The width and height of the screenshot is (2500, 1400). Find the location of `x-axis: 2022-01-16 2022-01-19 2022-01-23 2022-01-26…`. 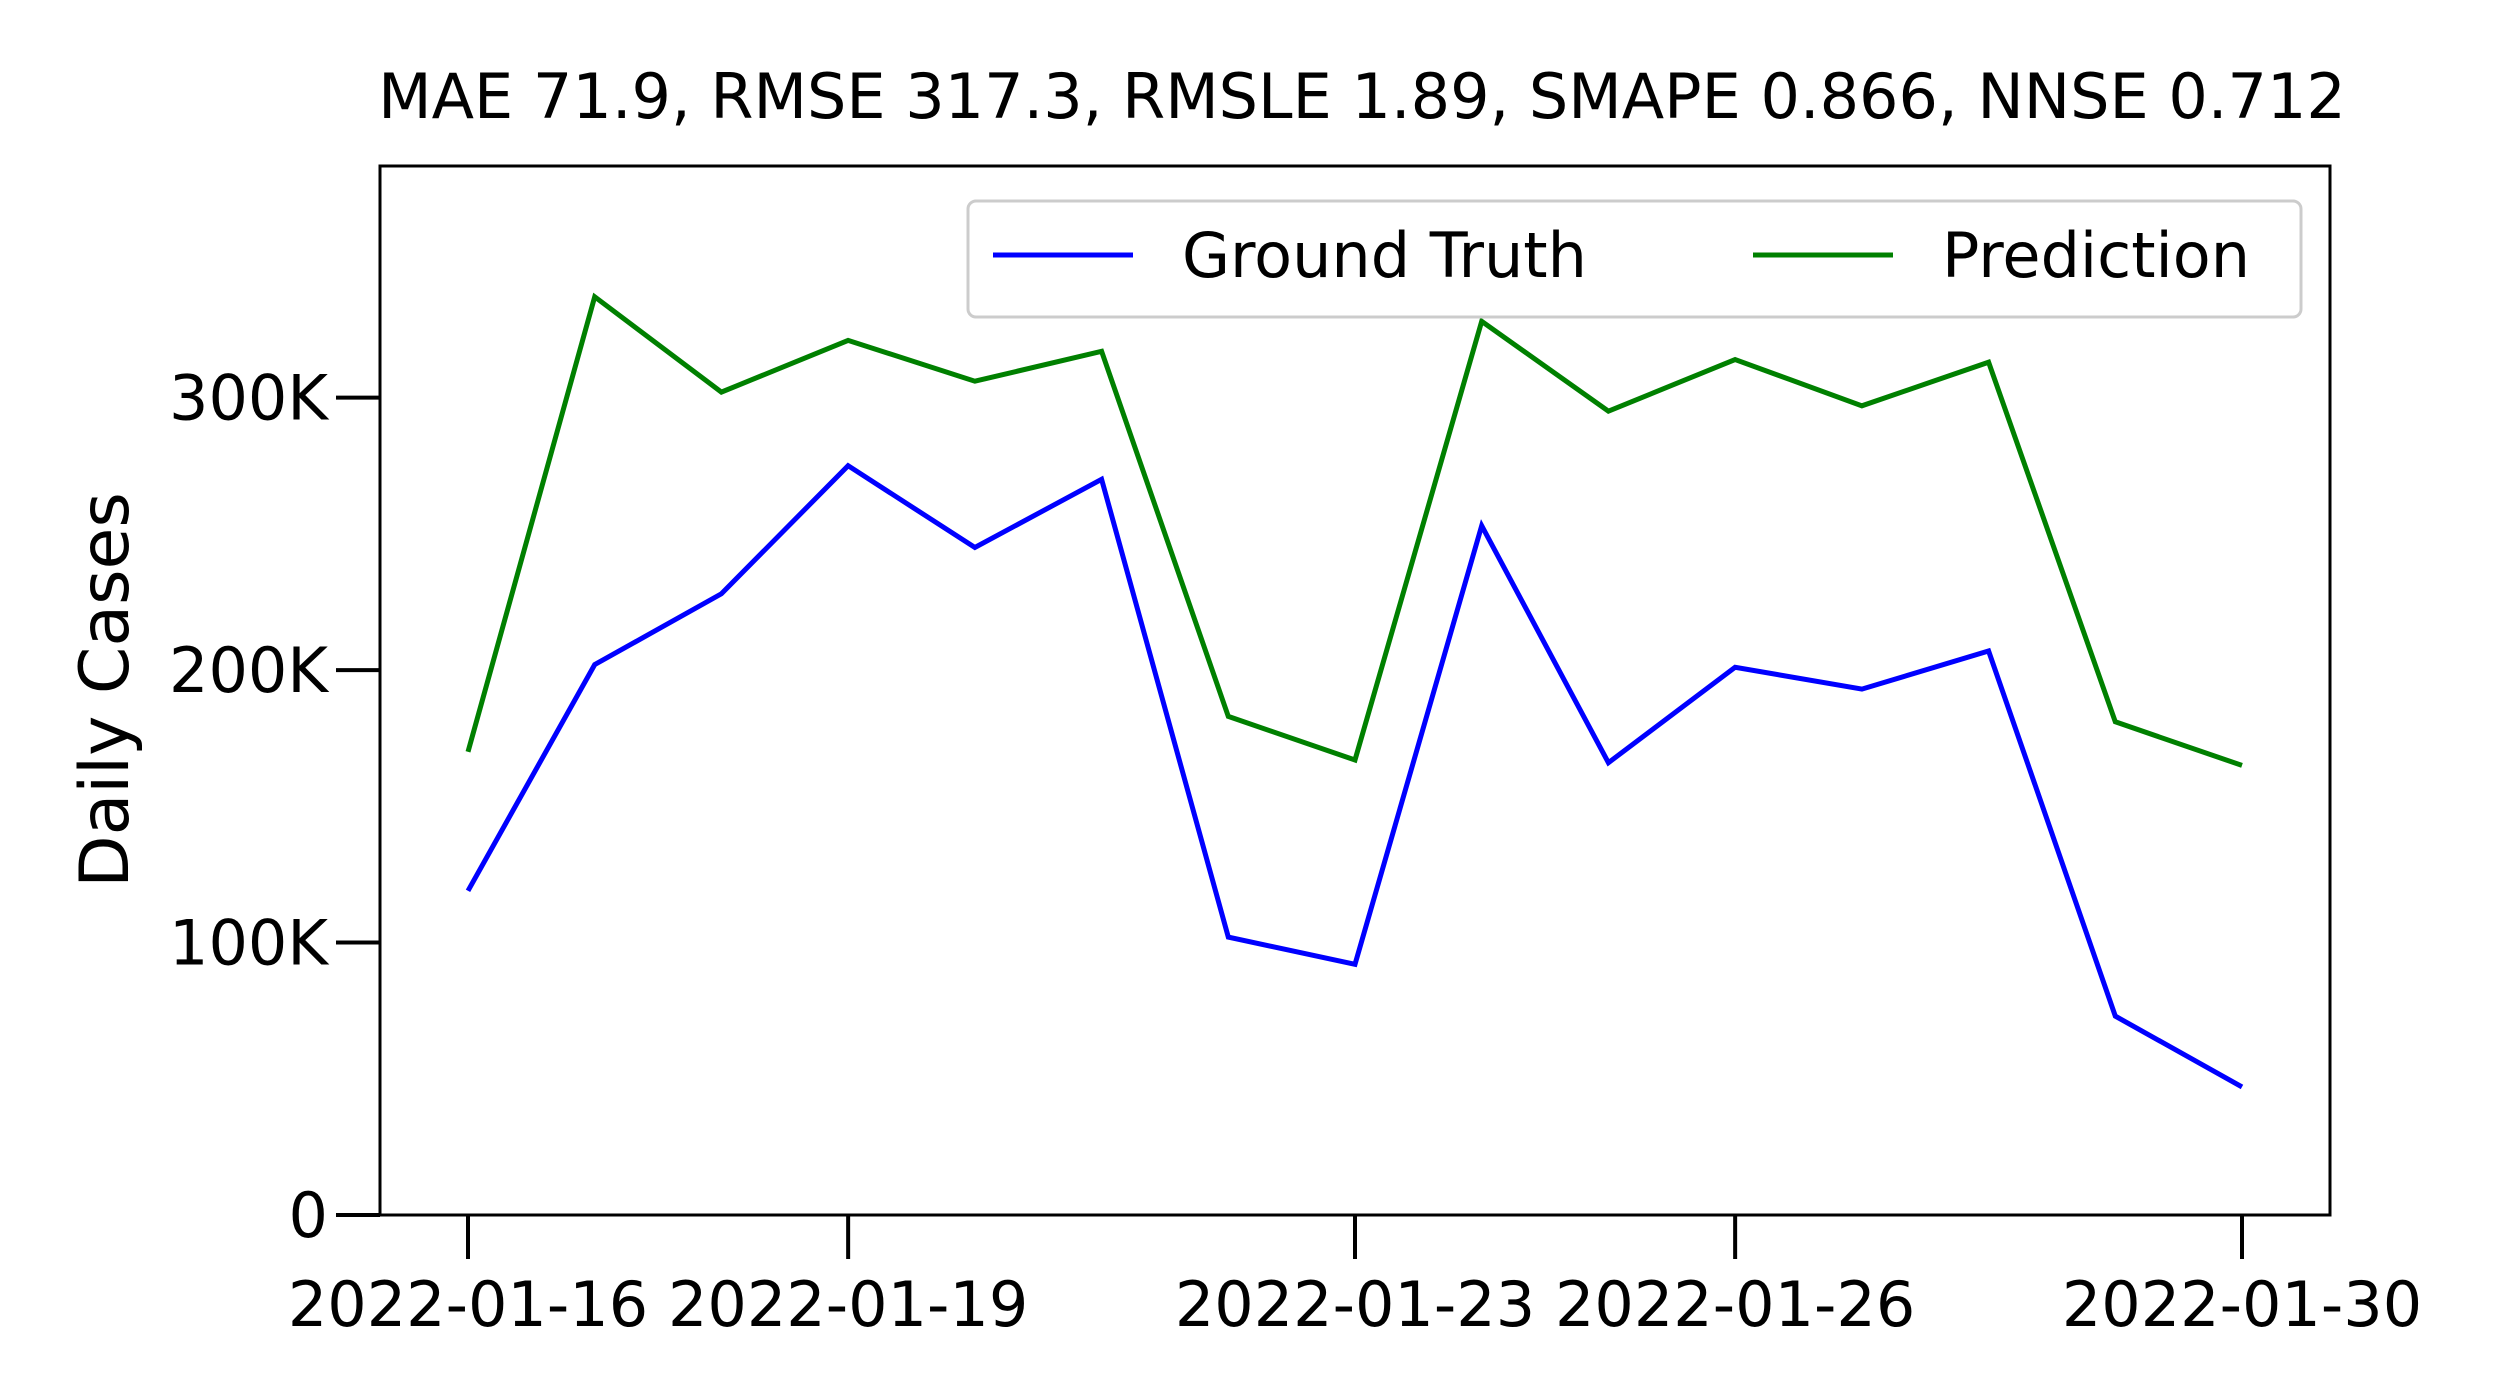

x-axis: 2022-01-16 2022-01-19 2022-01-23 2022-01-26… is located at coordinates (1355, 1278).